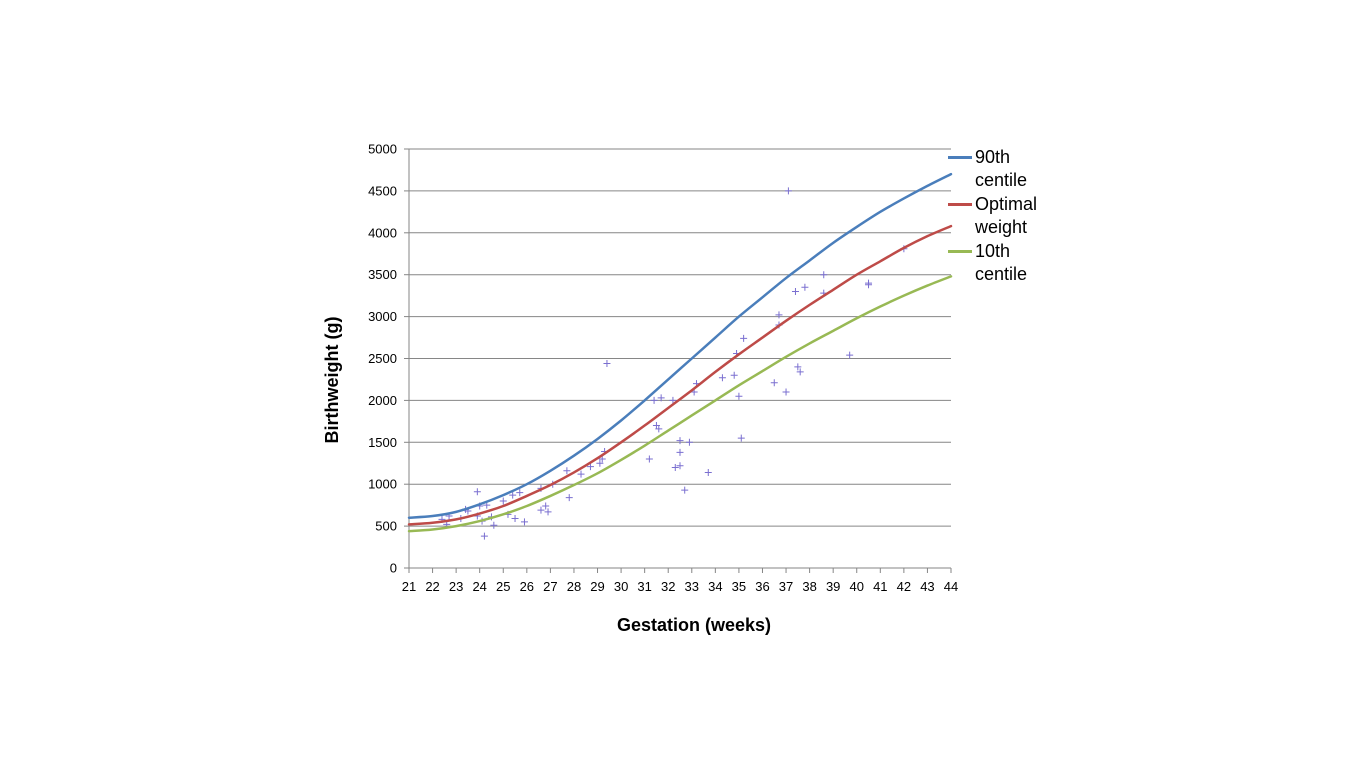  What do you see at coordinates (904, 586) in the screenshot?
I see `x-tick-label-42: 42` at bounding box center [904, 586].